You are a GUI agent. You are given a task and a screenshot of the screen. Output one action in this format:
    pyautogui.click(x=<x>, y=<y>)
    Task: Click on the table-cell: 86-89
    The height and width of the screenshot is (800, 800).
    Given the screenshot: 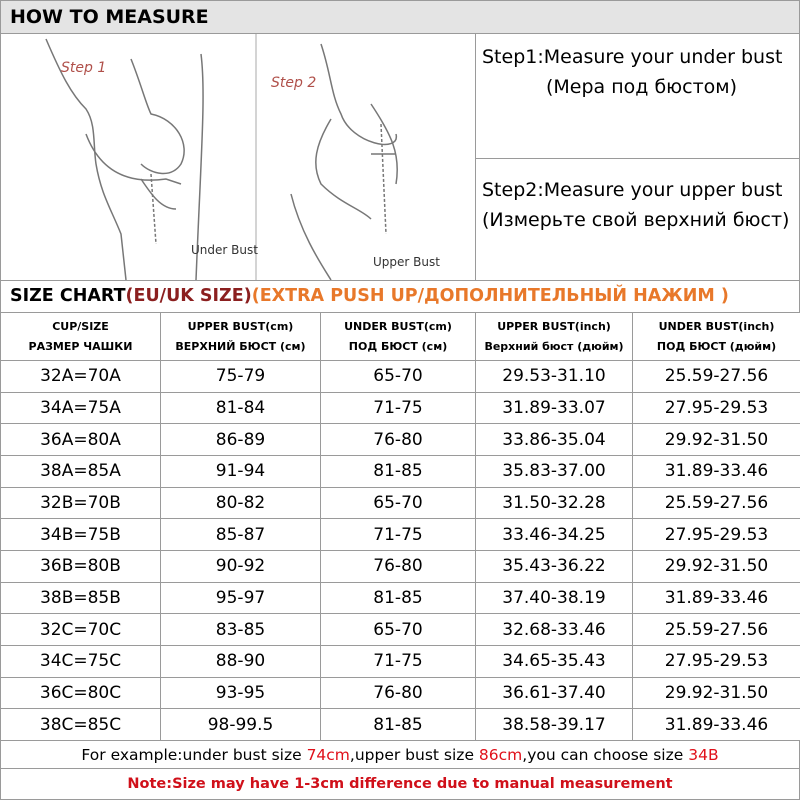 What is the action you would take?
    pyautogui.click(x=240, y=439)
    